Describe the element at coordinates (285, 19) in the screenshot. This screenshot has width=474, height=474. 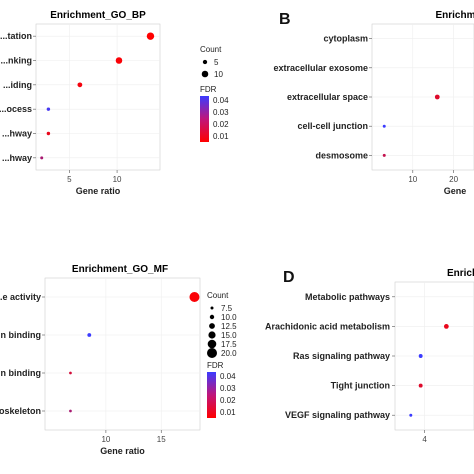
I see `panel-letter: B` at that location.